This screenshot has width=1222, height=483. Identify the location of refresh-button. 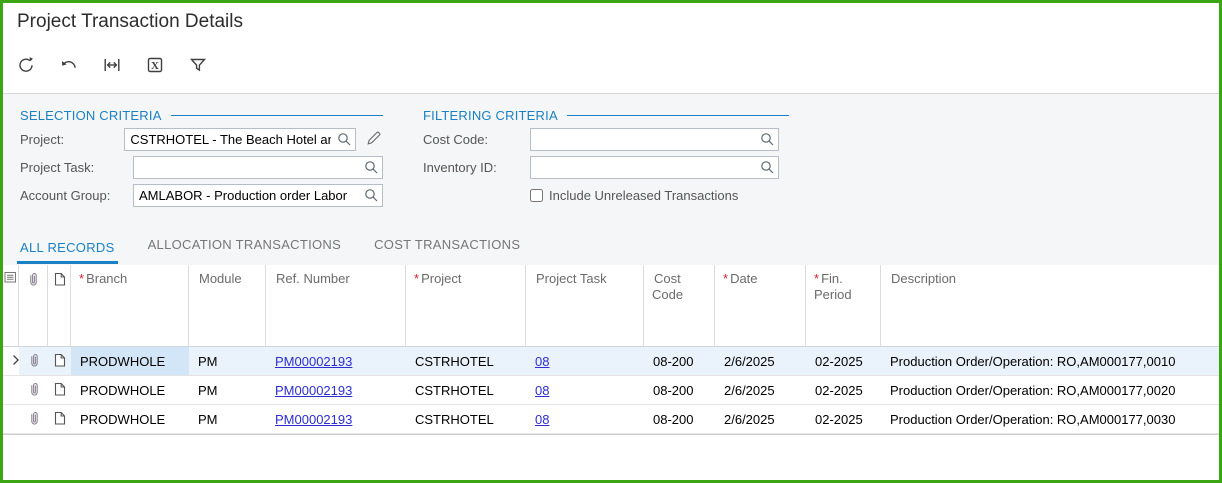
(26, 66).